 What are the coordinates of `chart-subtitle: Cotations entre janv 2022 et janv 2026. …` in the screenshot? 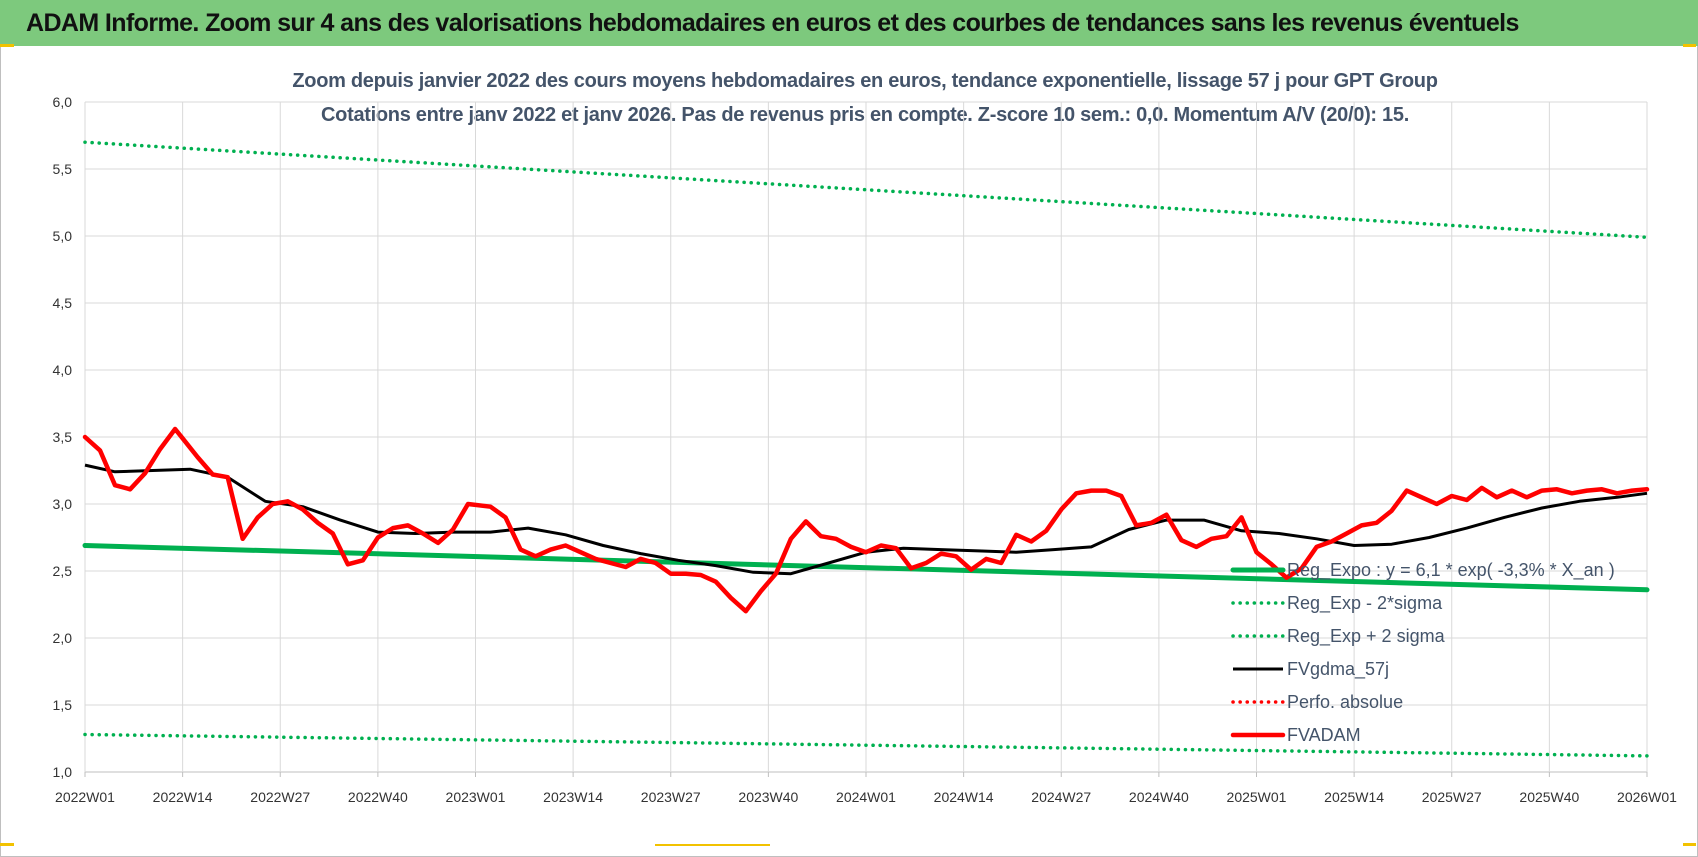 It's located at (865, 115).